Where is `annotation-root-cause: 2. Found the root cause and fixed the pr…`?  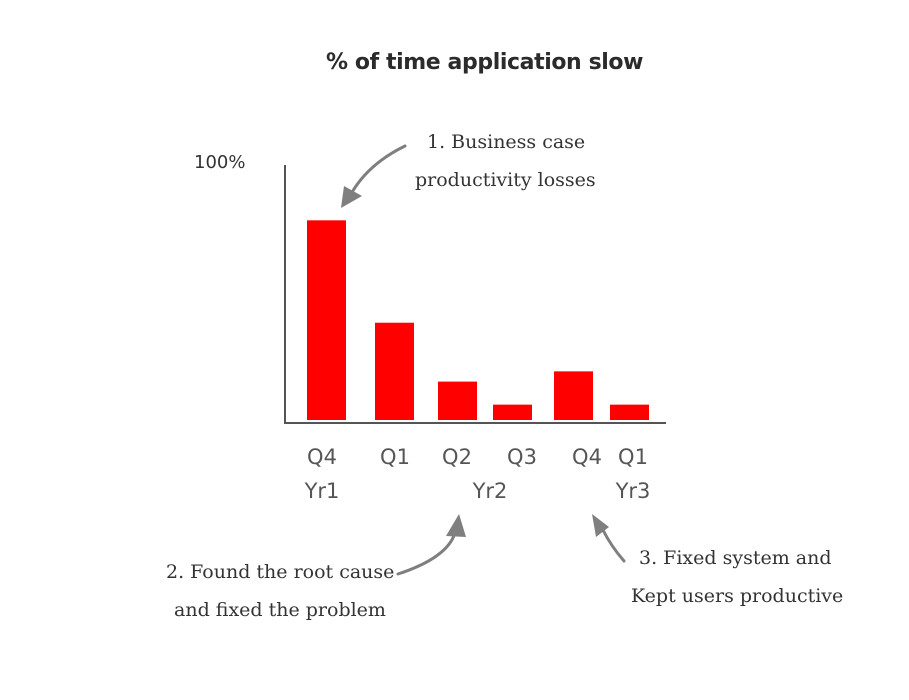 annotation-root-cause: 2. Found the root cause and fixed the pr… is located at coordinates (280, 591).